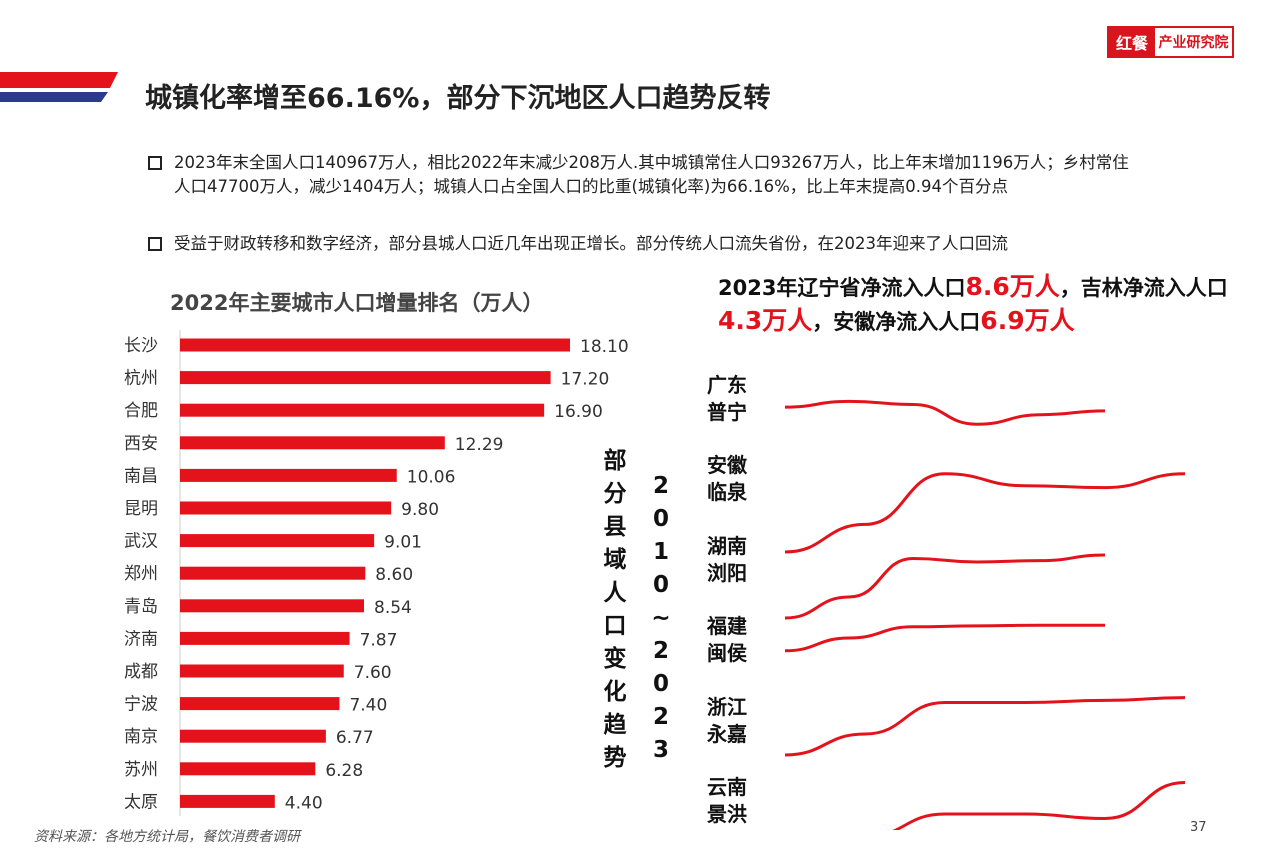  Describe the element at coordinates (373, 673) in the screenshot. I see `value-label: 7.60` at that location.